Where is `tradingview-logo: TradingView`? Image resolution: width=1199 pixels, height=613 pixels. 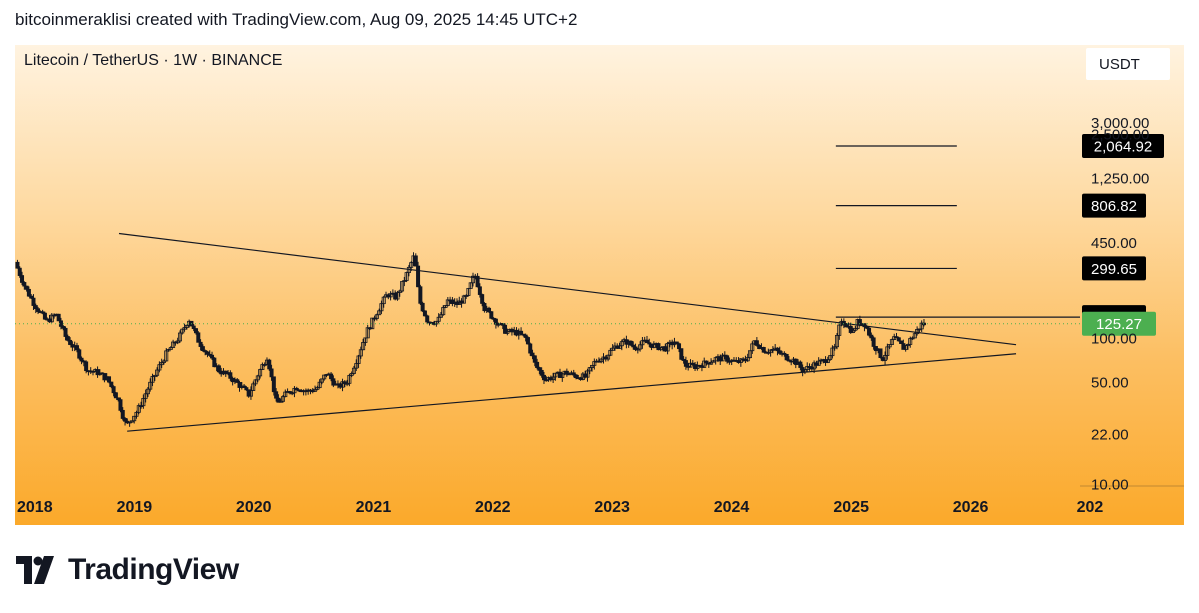 tradingview-logo: TradingView is located at coordinates (127, 570).